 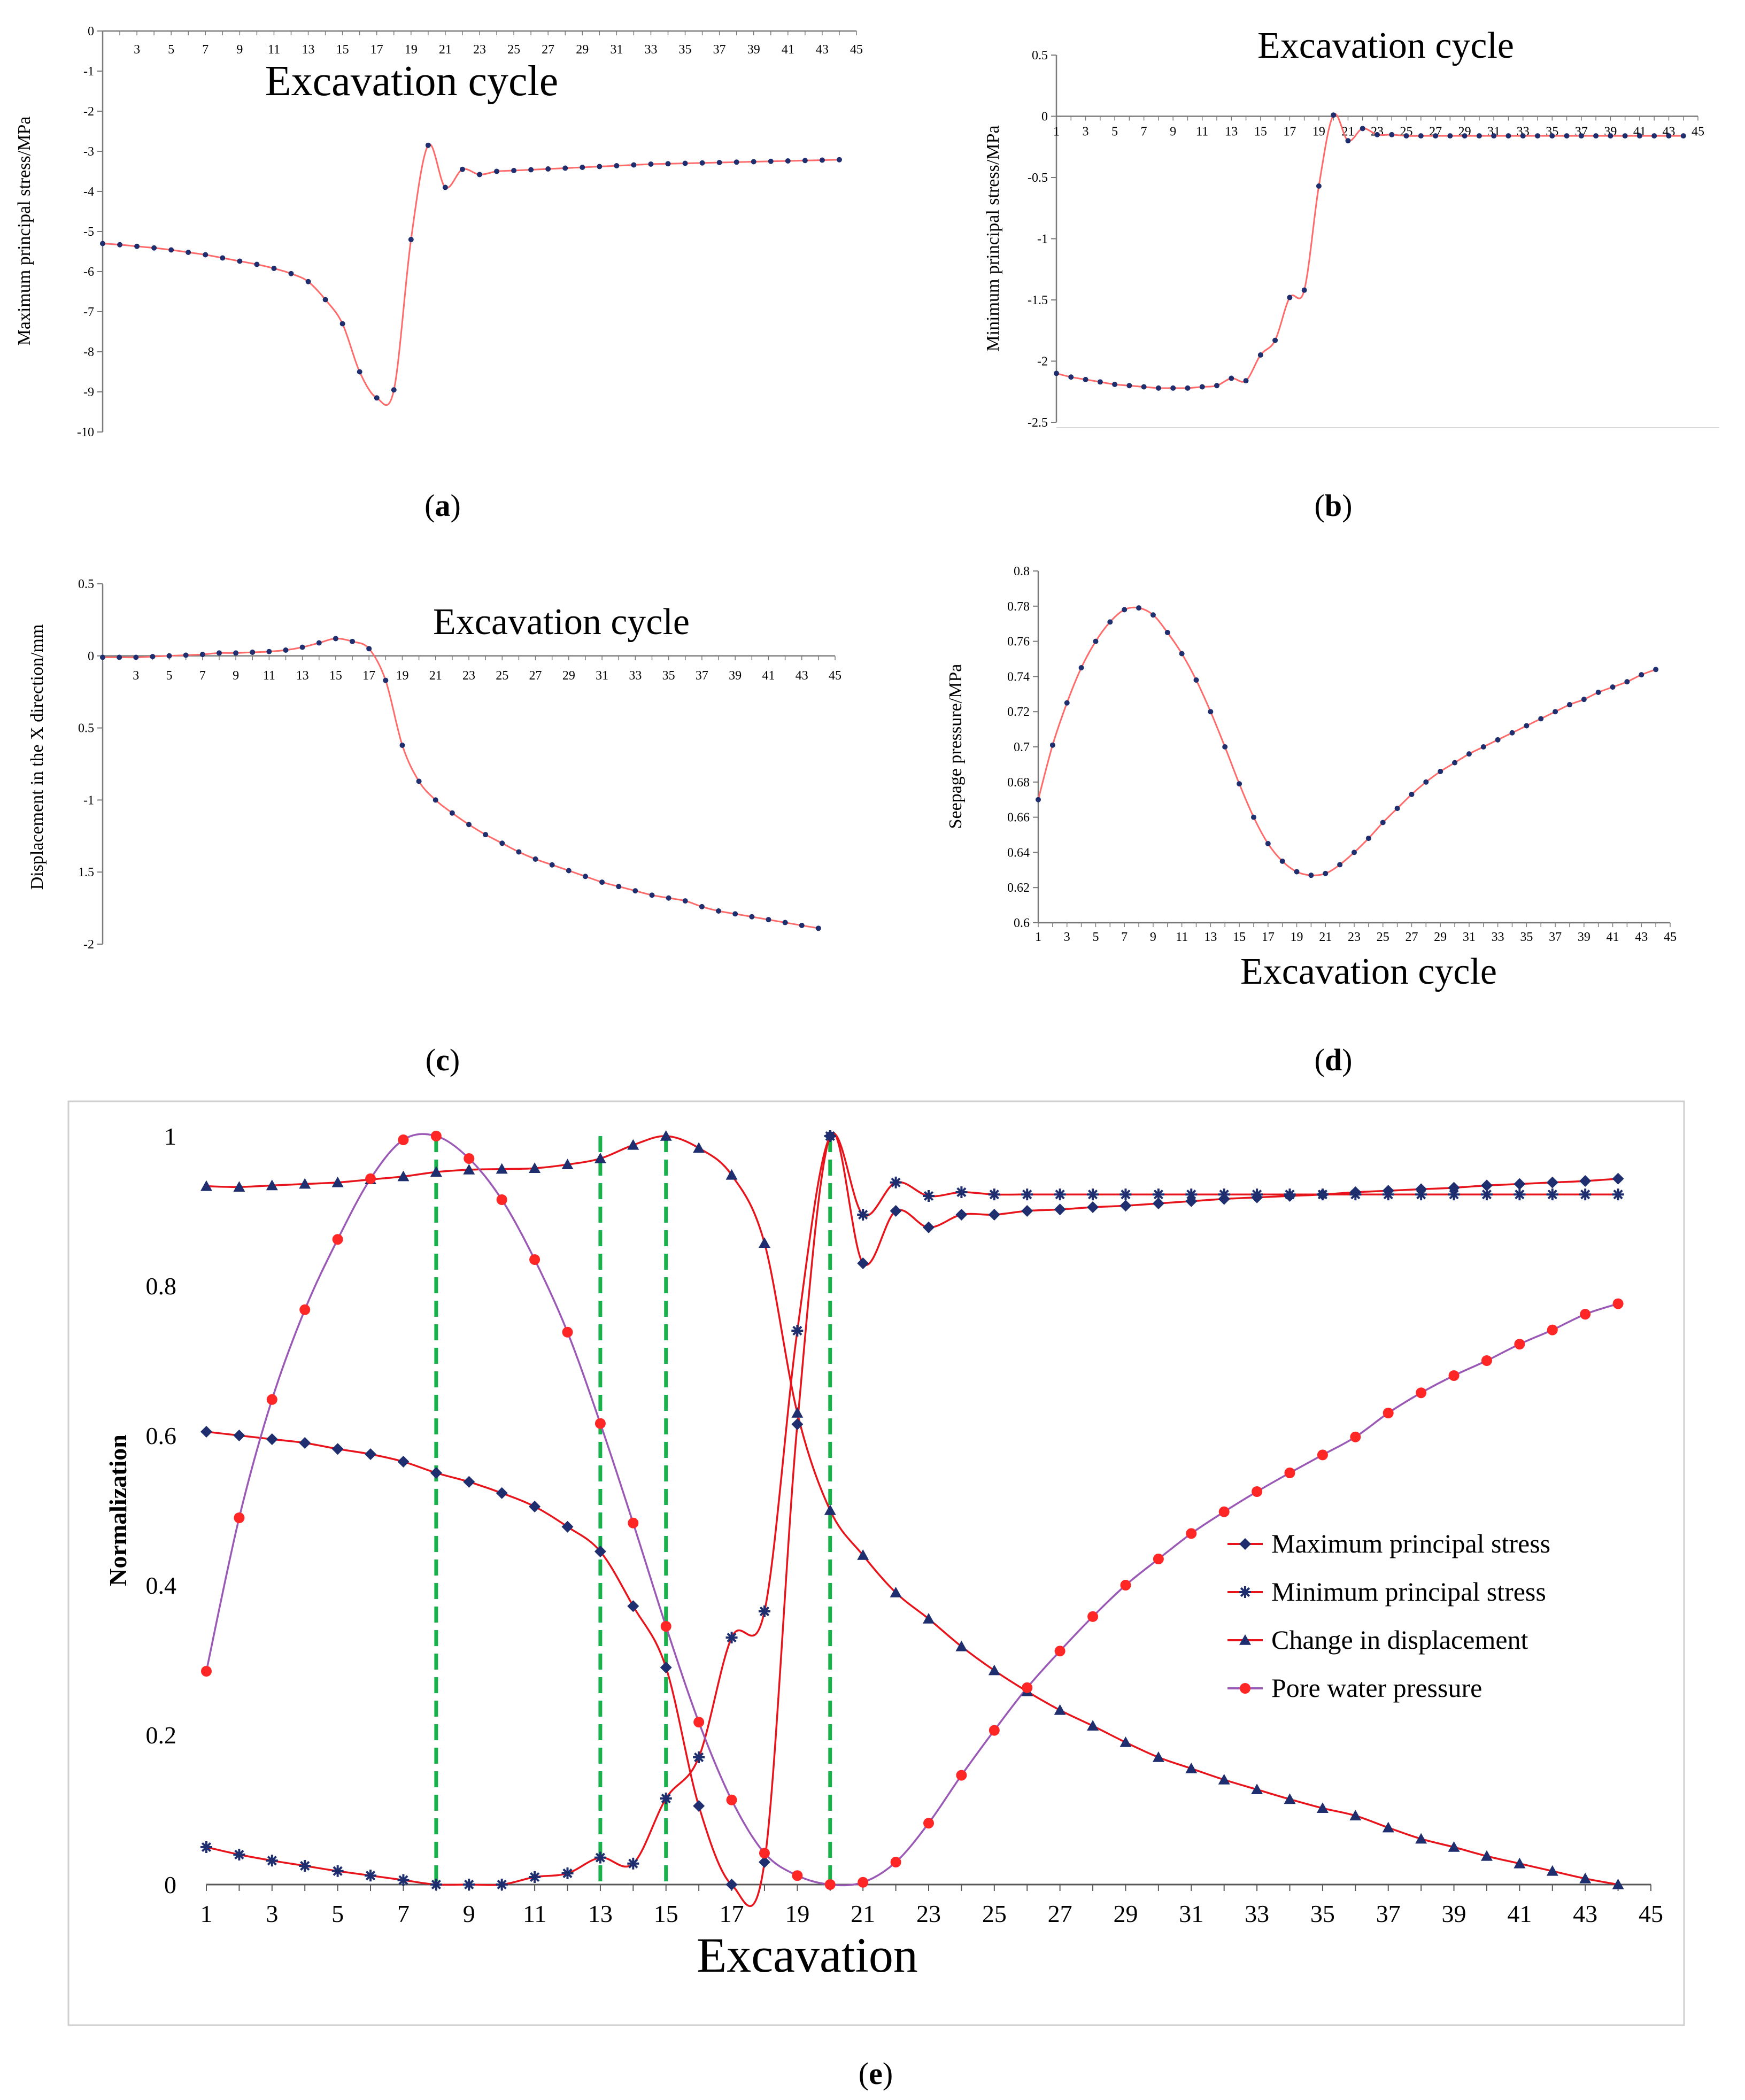 I want to click on x-tick-label-d: 3, so click(x=1067, y=937).